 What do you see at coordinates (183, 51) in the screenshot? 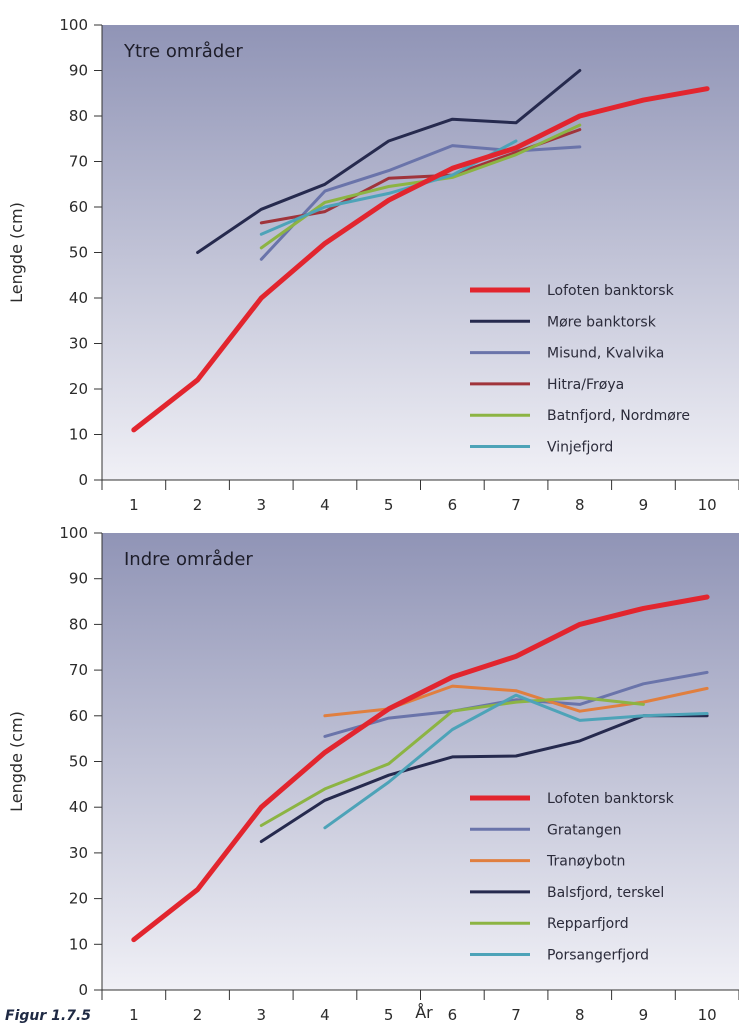
I see `panel-title: Ytre områder` at bounding box center [183, 51].